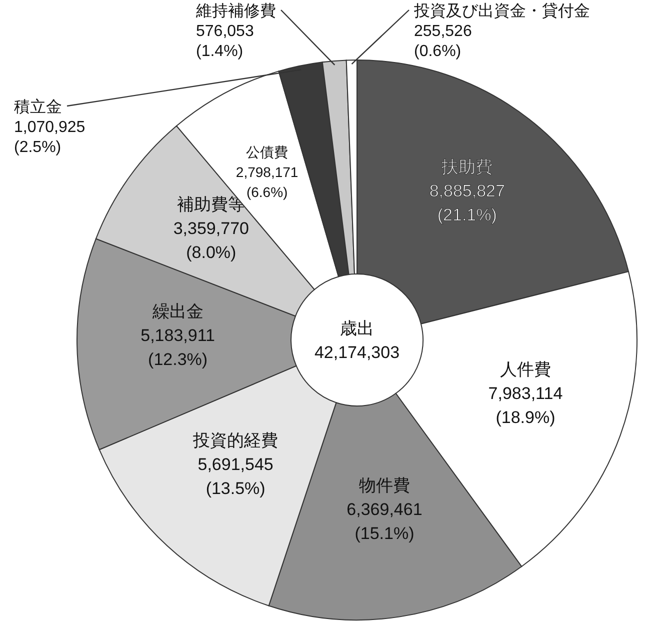 This screenshot has width=667, height=626. What do you see at coordinates (225, 41) in the screenshot?
I see `data-label: 576,053 (1.4%)` at bounding box center [225, 41].